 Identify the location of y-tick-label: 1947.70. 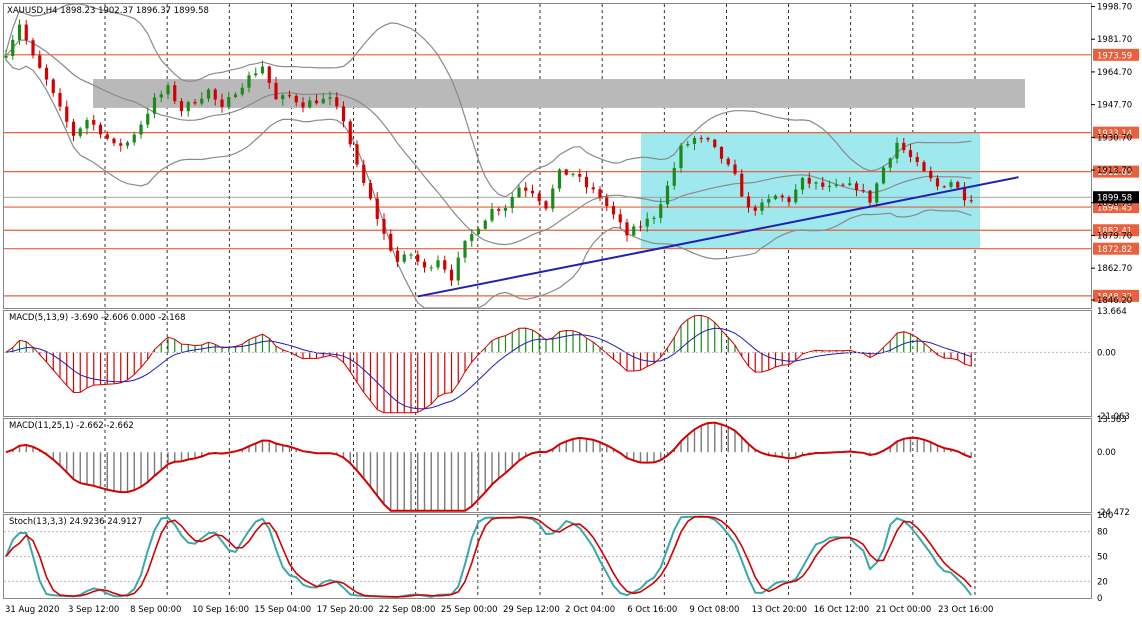
(1114, 106).